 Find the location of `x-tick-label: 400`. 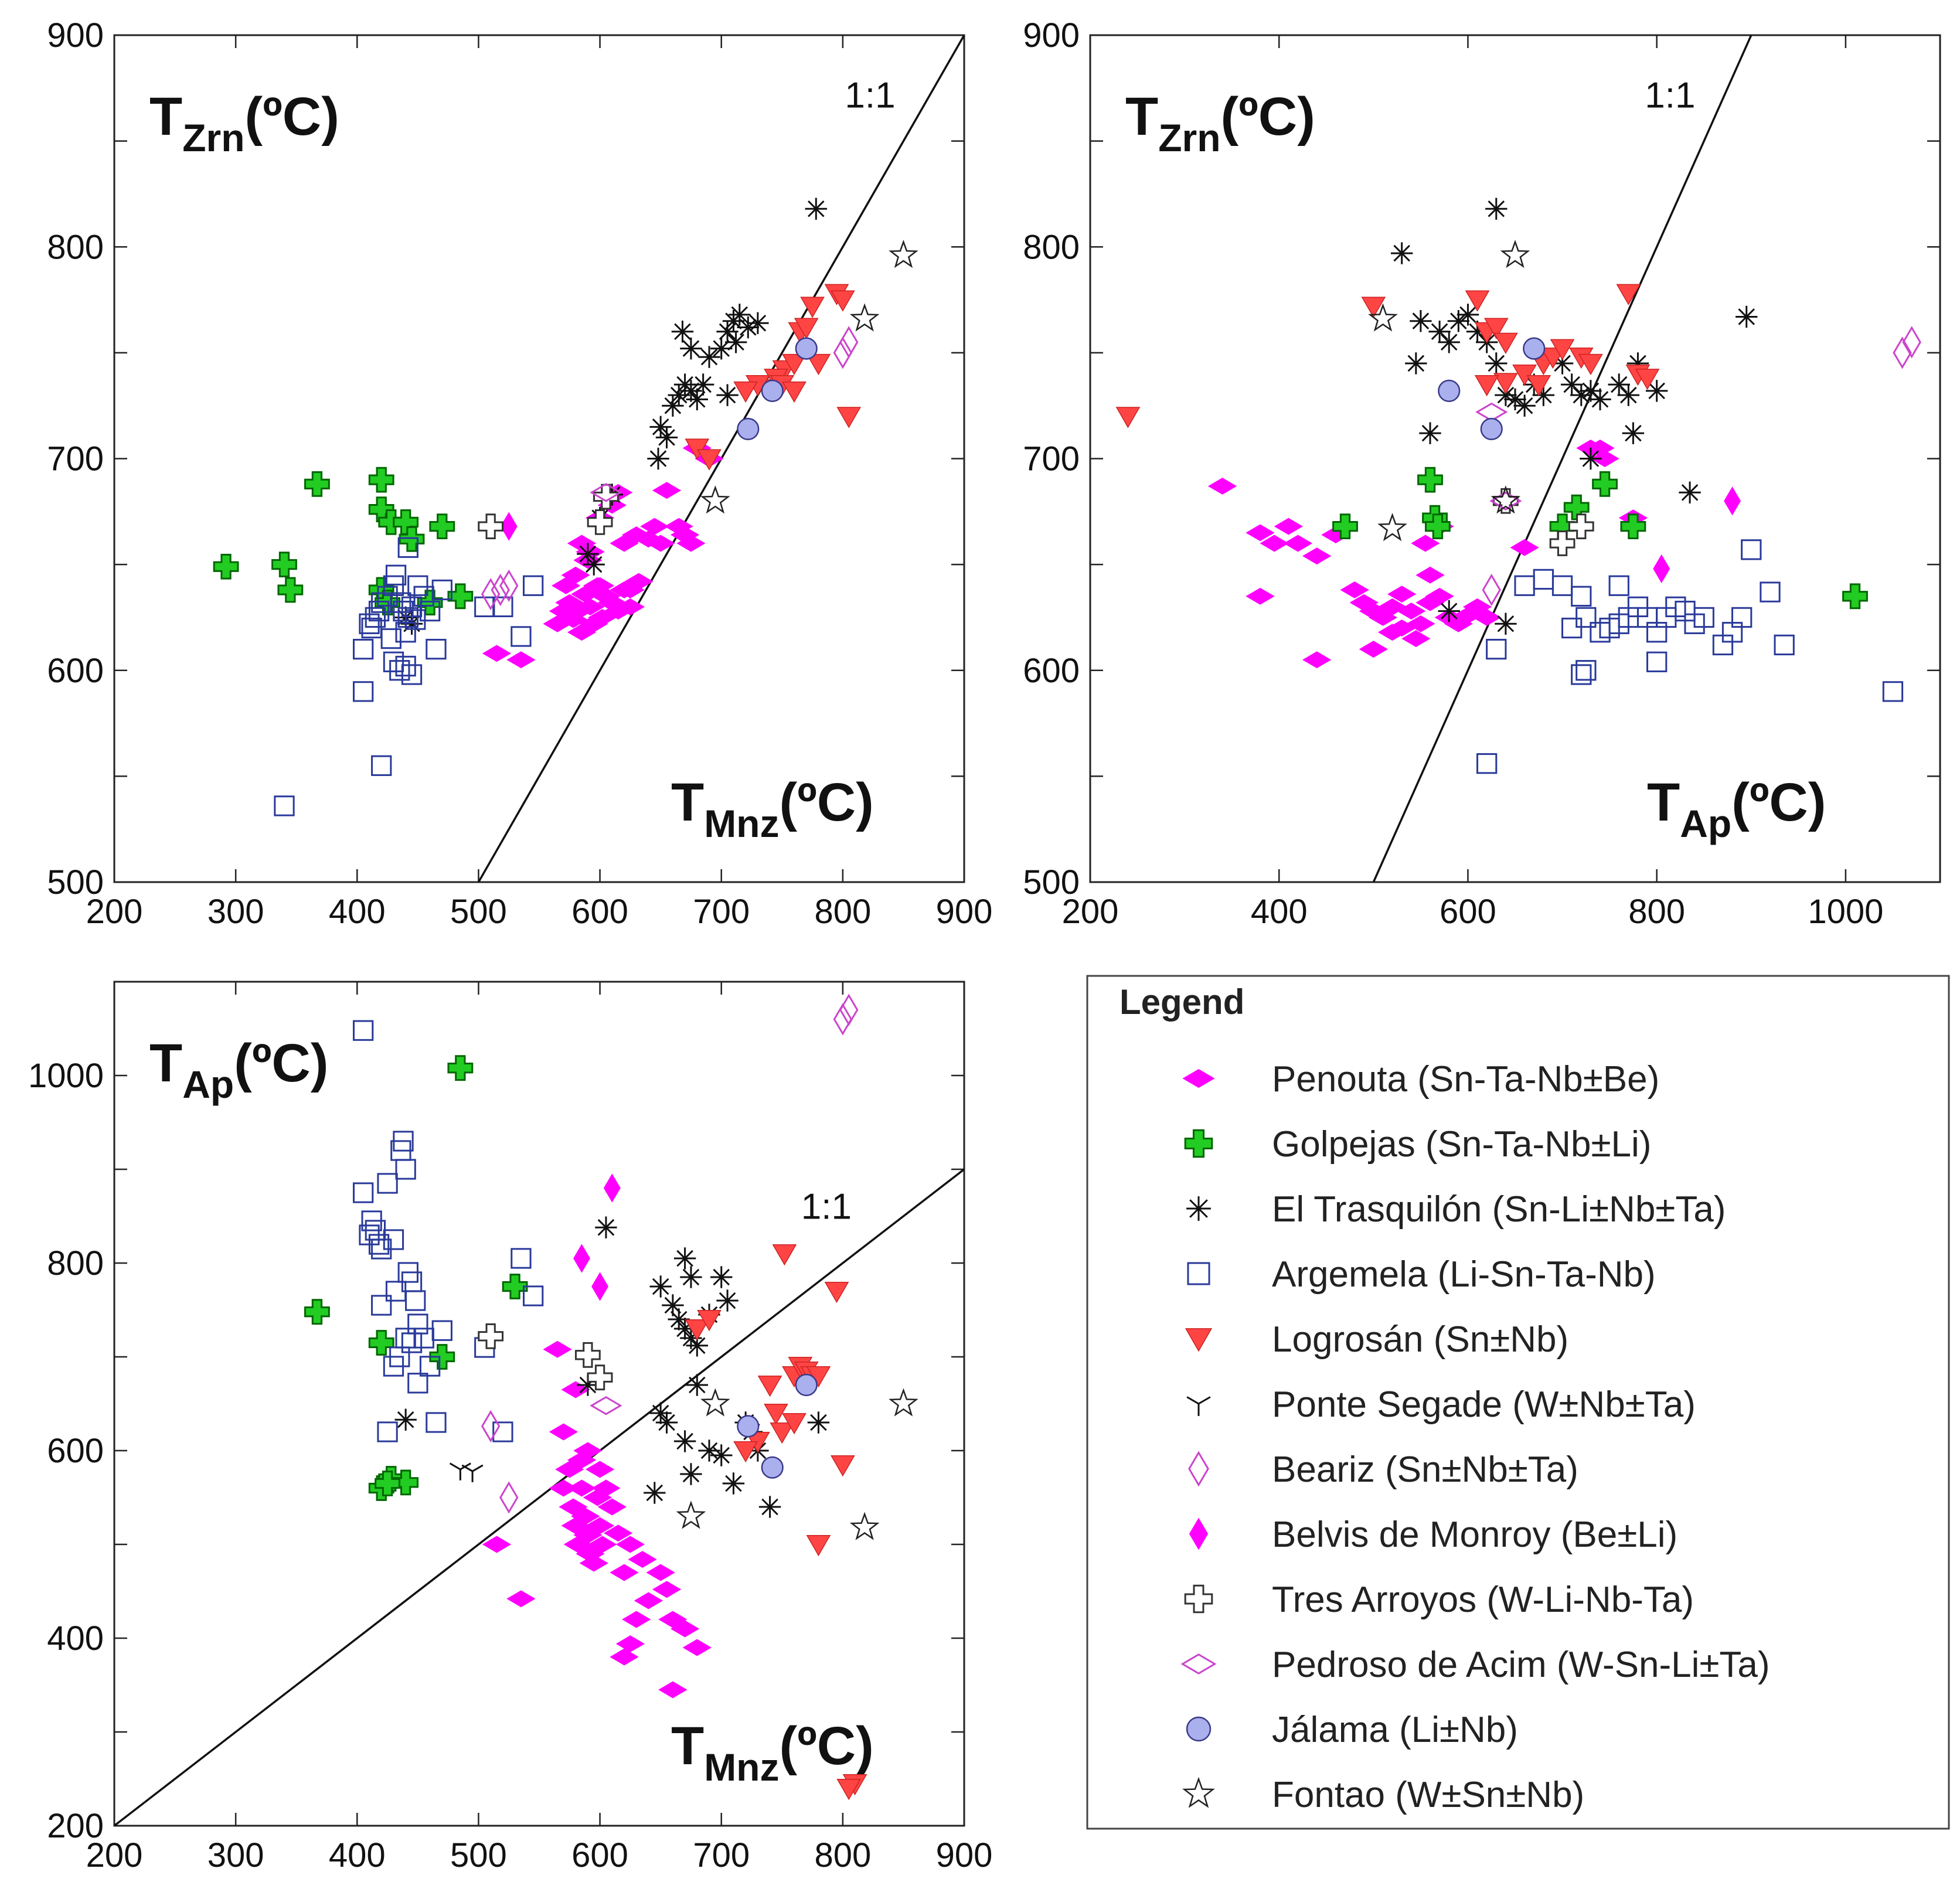

x-tick-label: 400 is located at coordinates (357, 912).